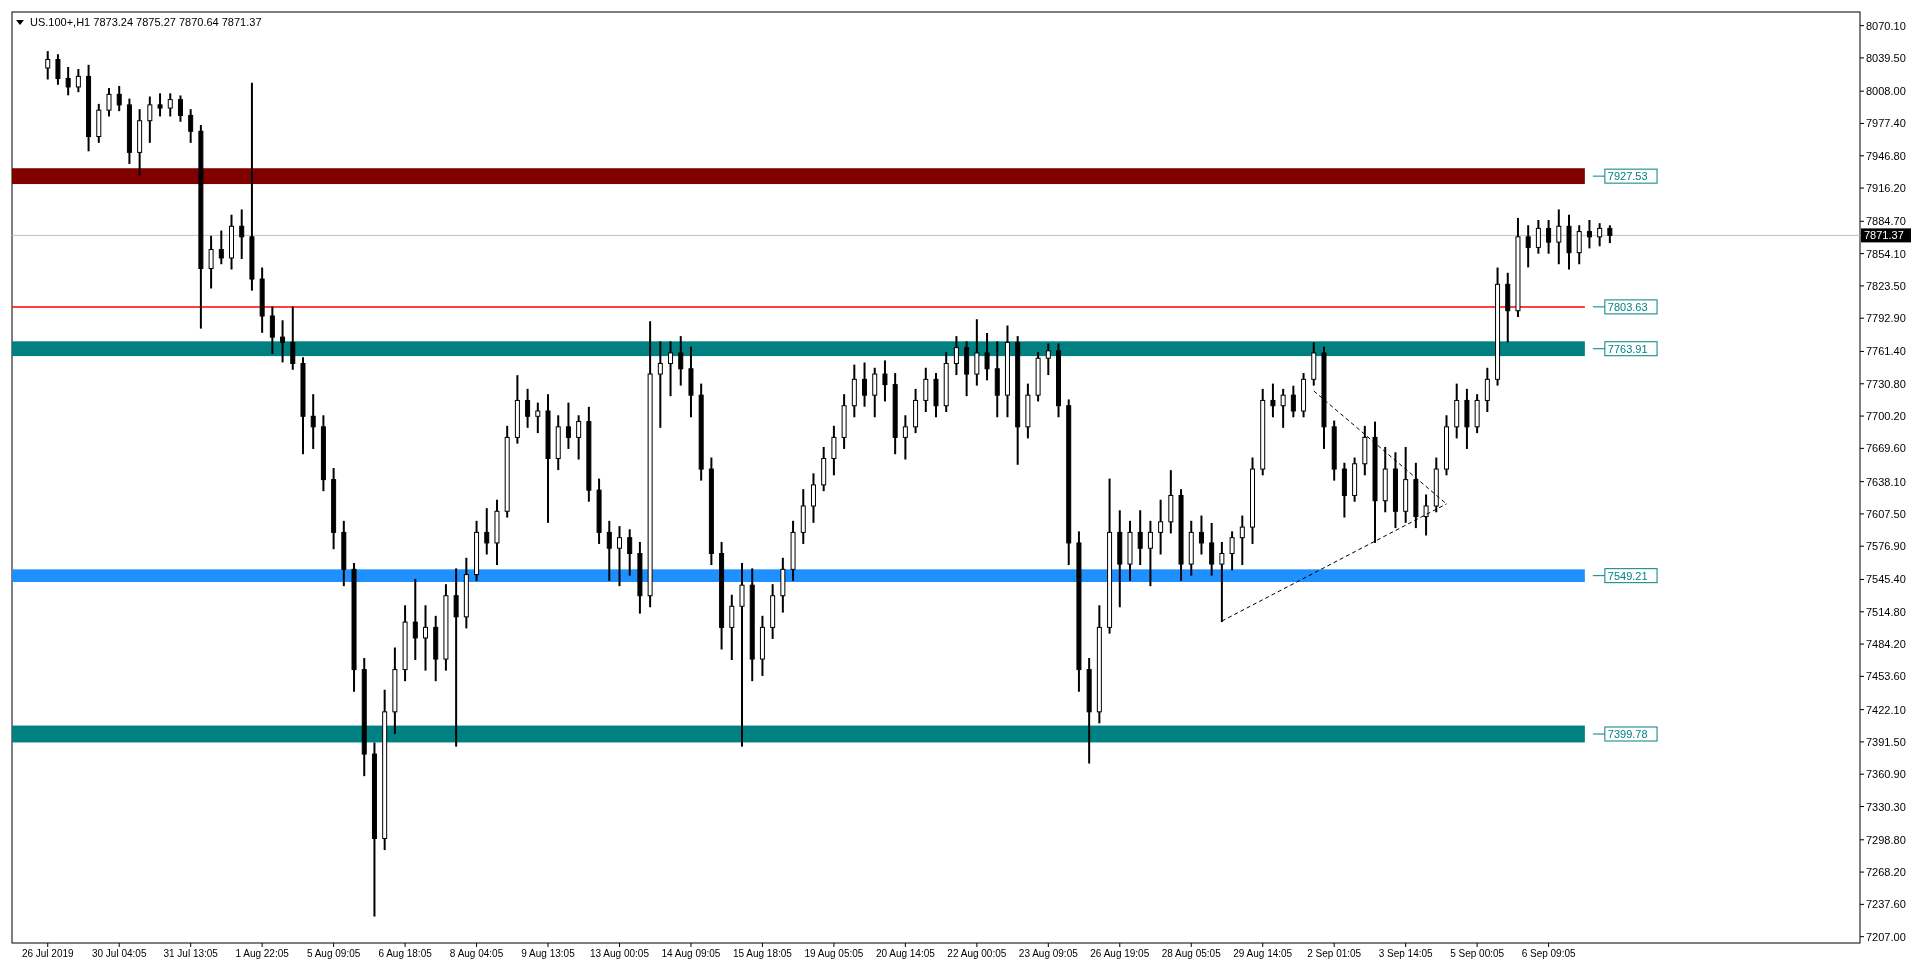  What do you see at coordinates (1477, 953) in the screenshot?
I see `x-tick-label: 5 Sep 00:05` at bounding box center [1477, 953].